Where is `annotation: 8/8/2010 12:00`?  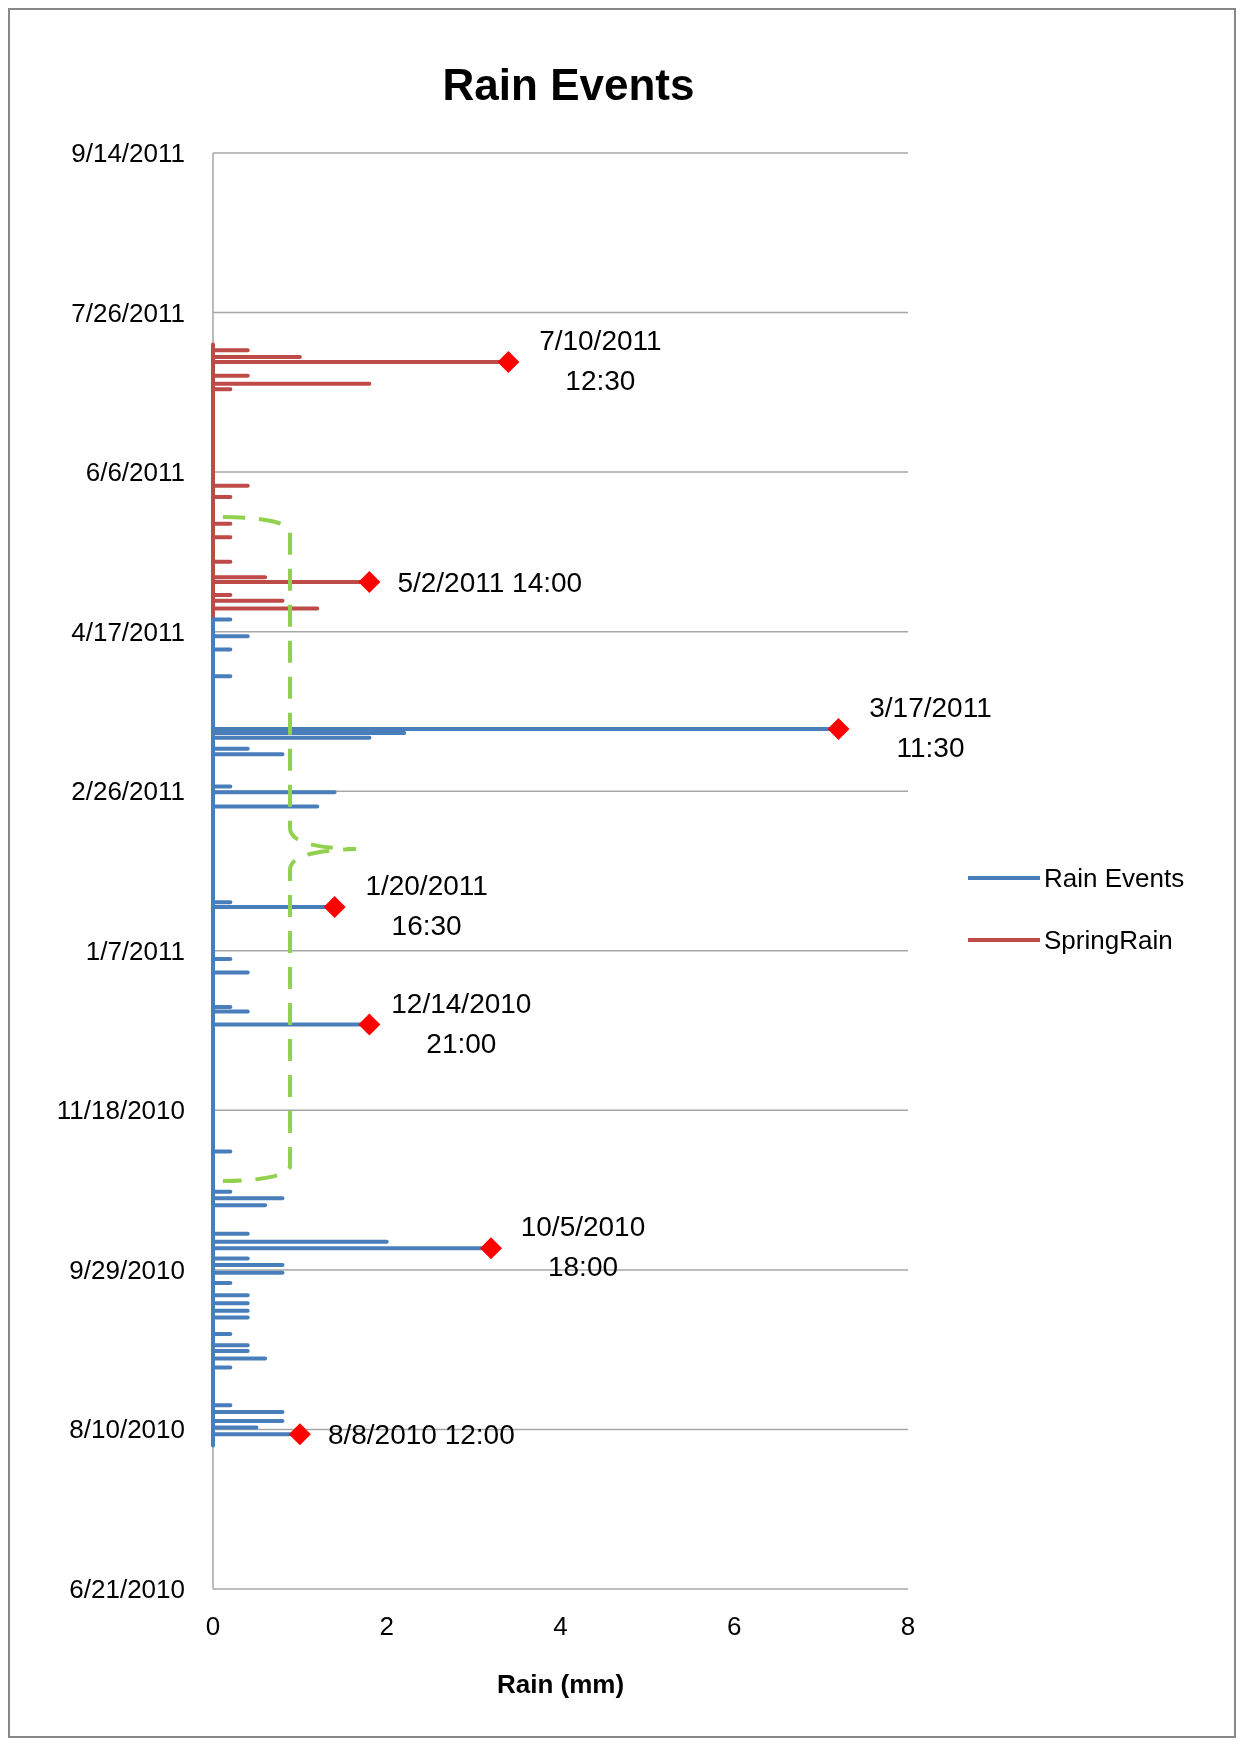
annotation: 8/8/2010 12:00 is located at coordinates (421, 1435).